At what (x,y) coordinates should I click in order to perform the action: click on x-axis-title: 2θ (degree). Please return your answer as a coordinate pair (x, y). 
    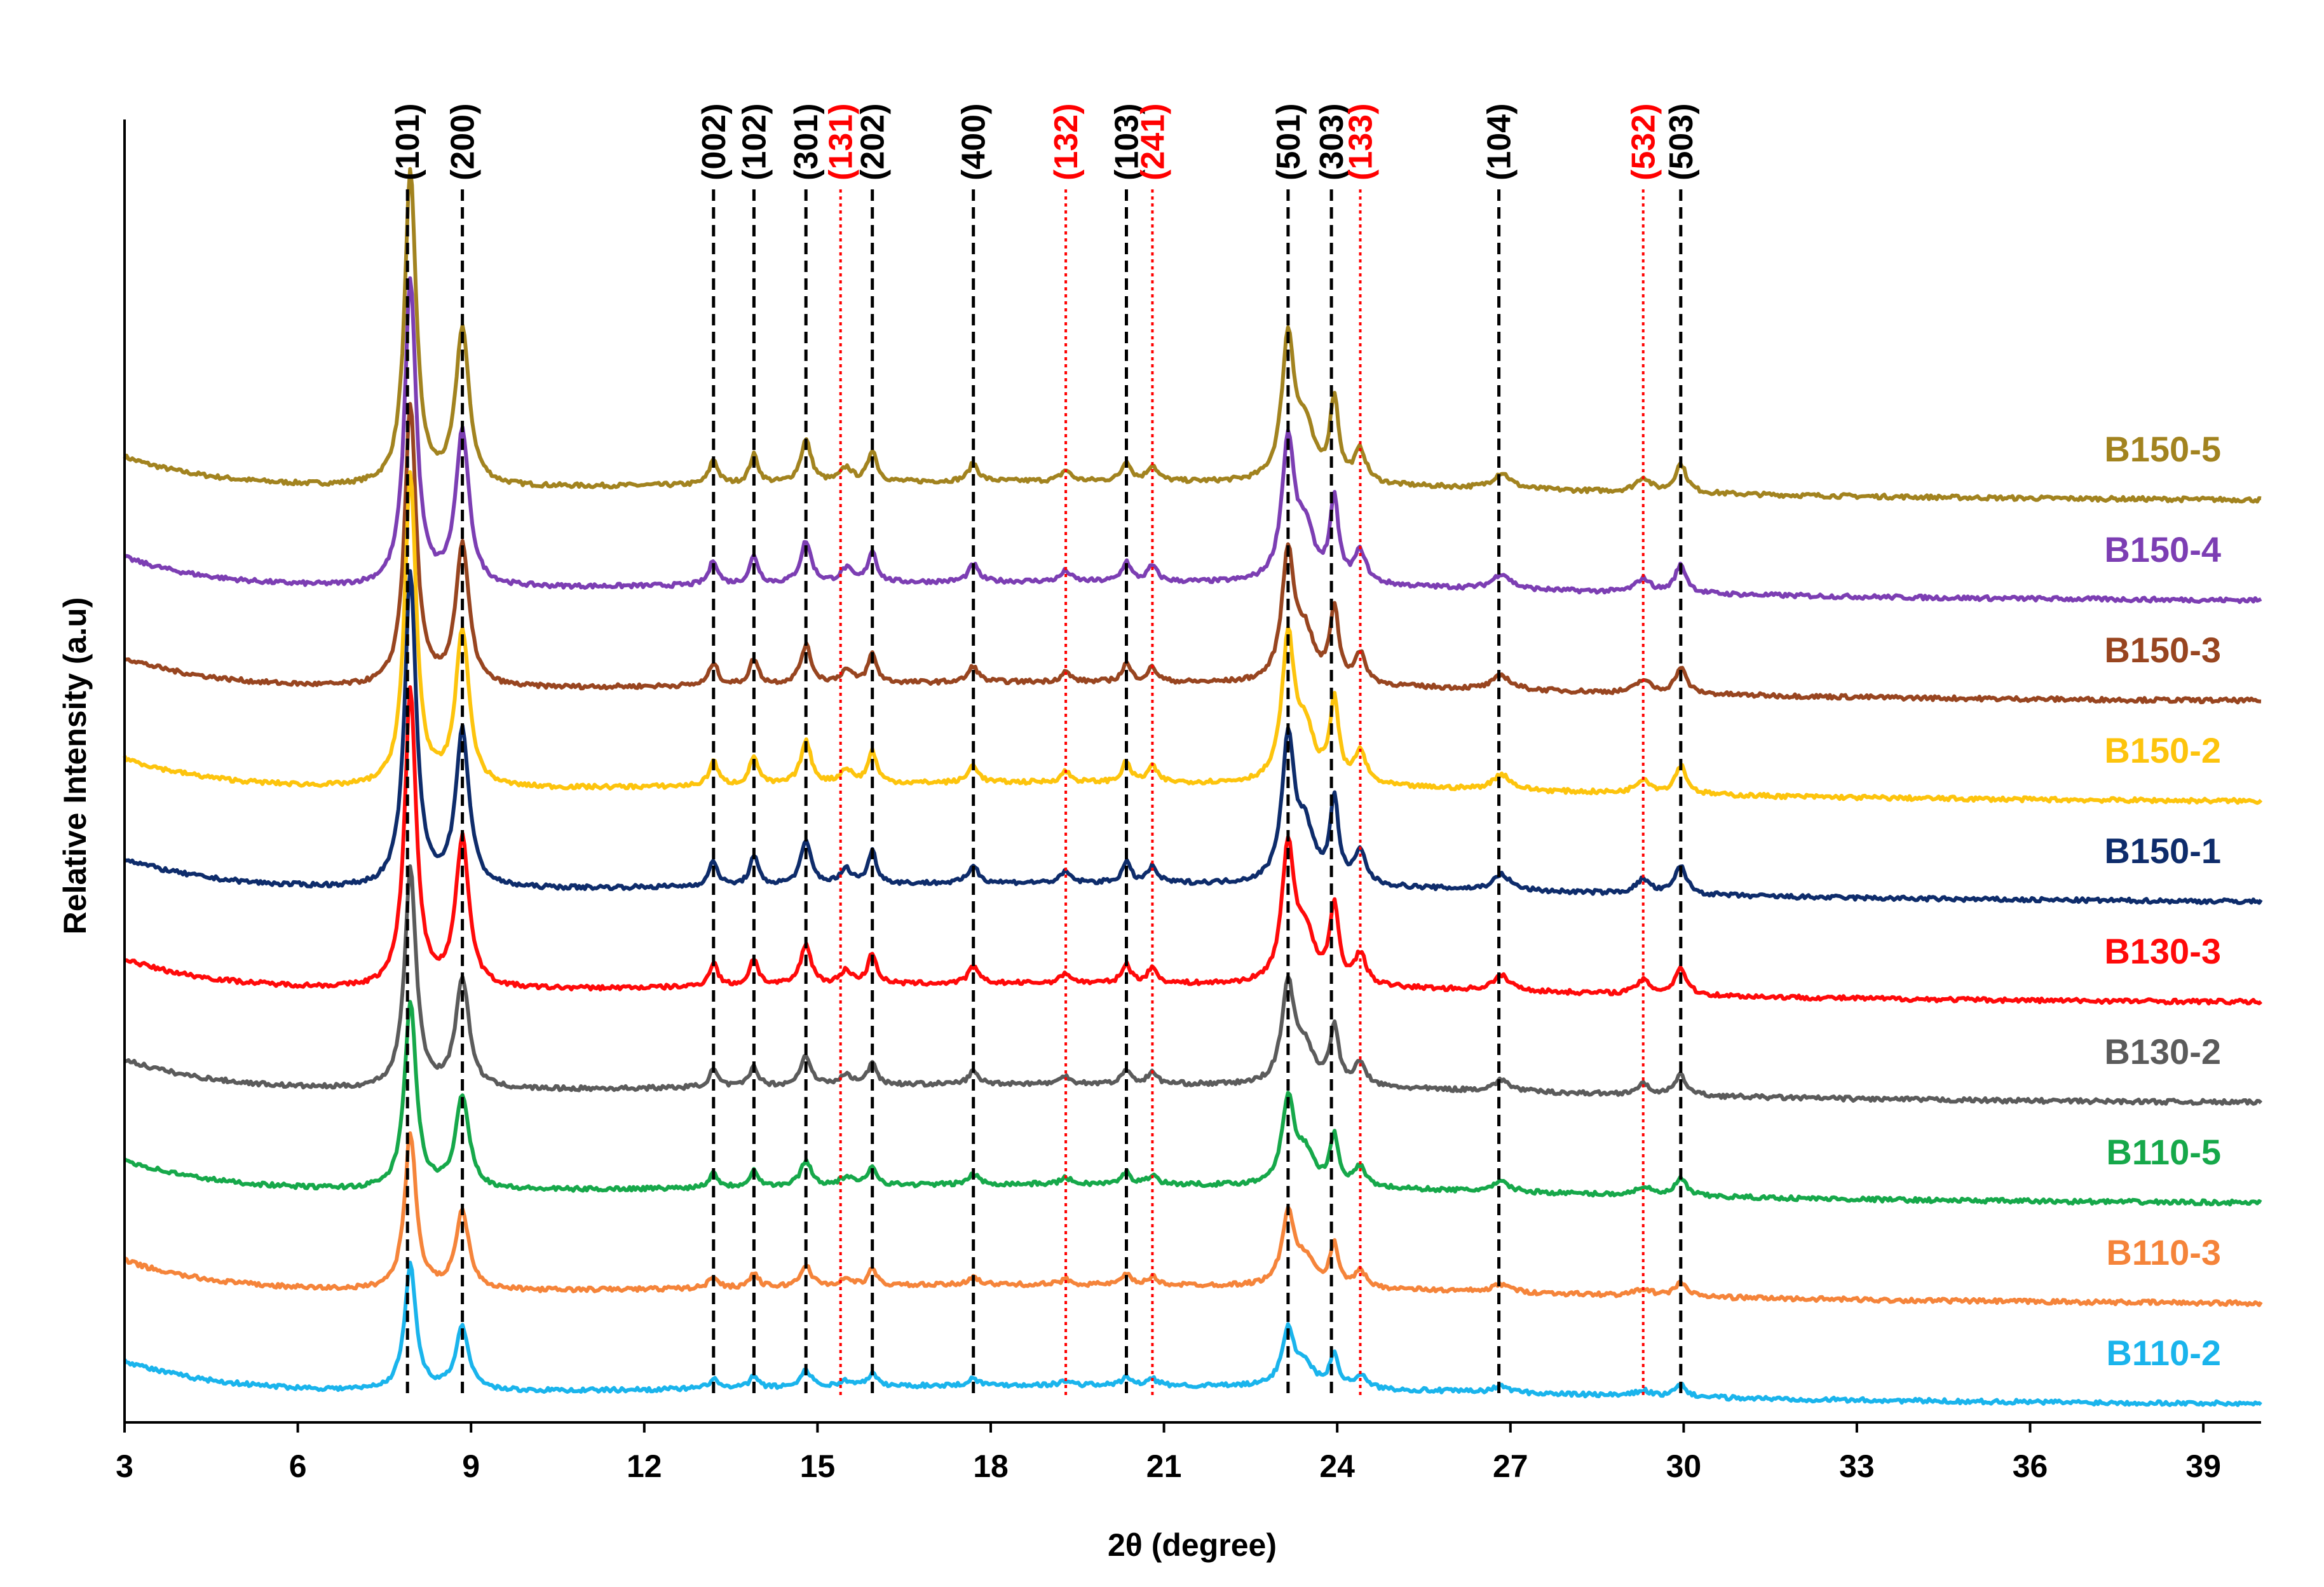
    Looking at the image, I should click on (1192, 1545).